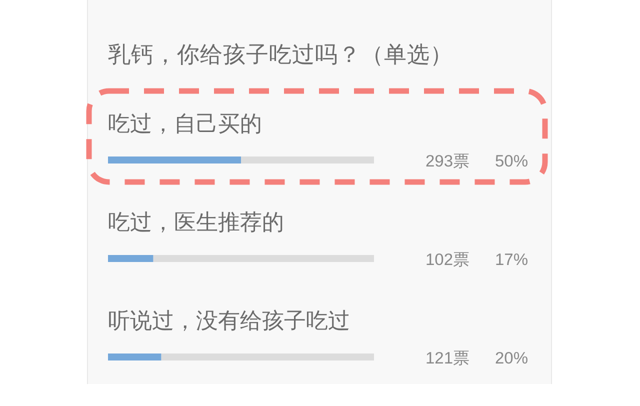 The width and height of the screenshot is (640, 406). I want to click on y-tick-label: 听说过，没有给孩子吃过, so click(229, 320).